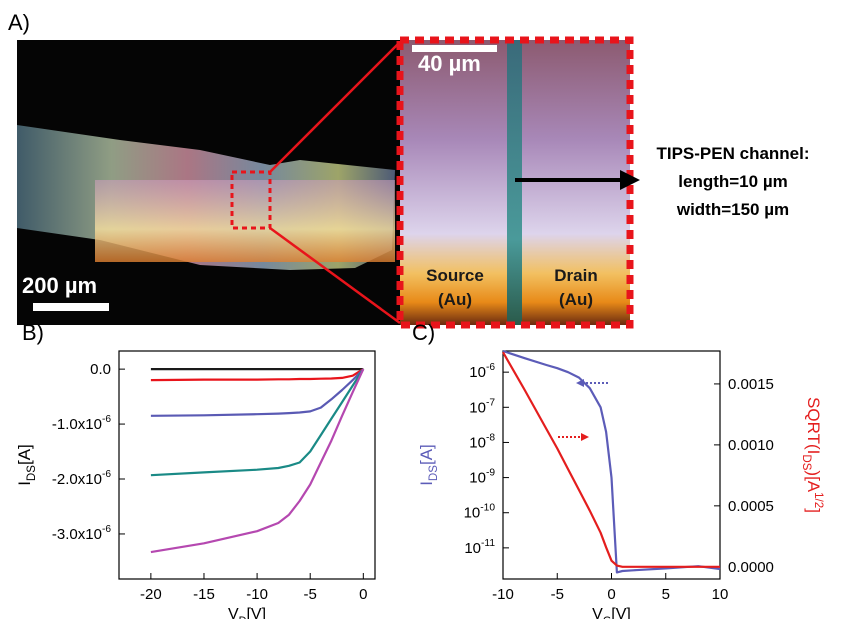 Image resolution: width=844 pixels, height=619 pixels. I want to click on y2-tick-label: 0.0005, so click(751, 506).